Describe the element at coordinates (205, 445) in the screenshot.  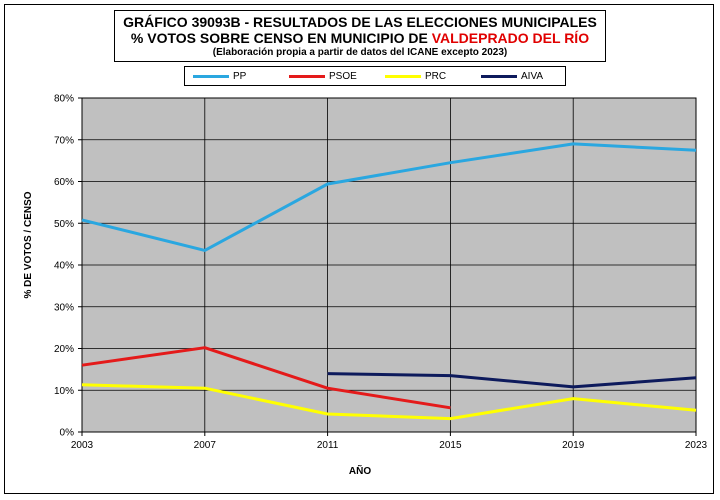
I see `x-tick-label: 2007` at that location.